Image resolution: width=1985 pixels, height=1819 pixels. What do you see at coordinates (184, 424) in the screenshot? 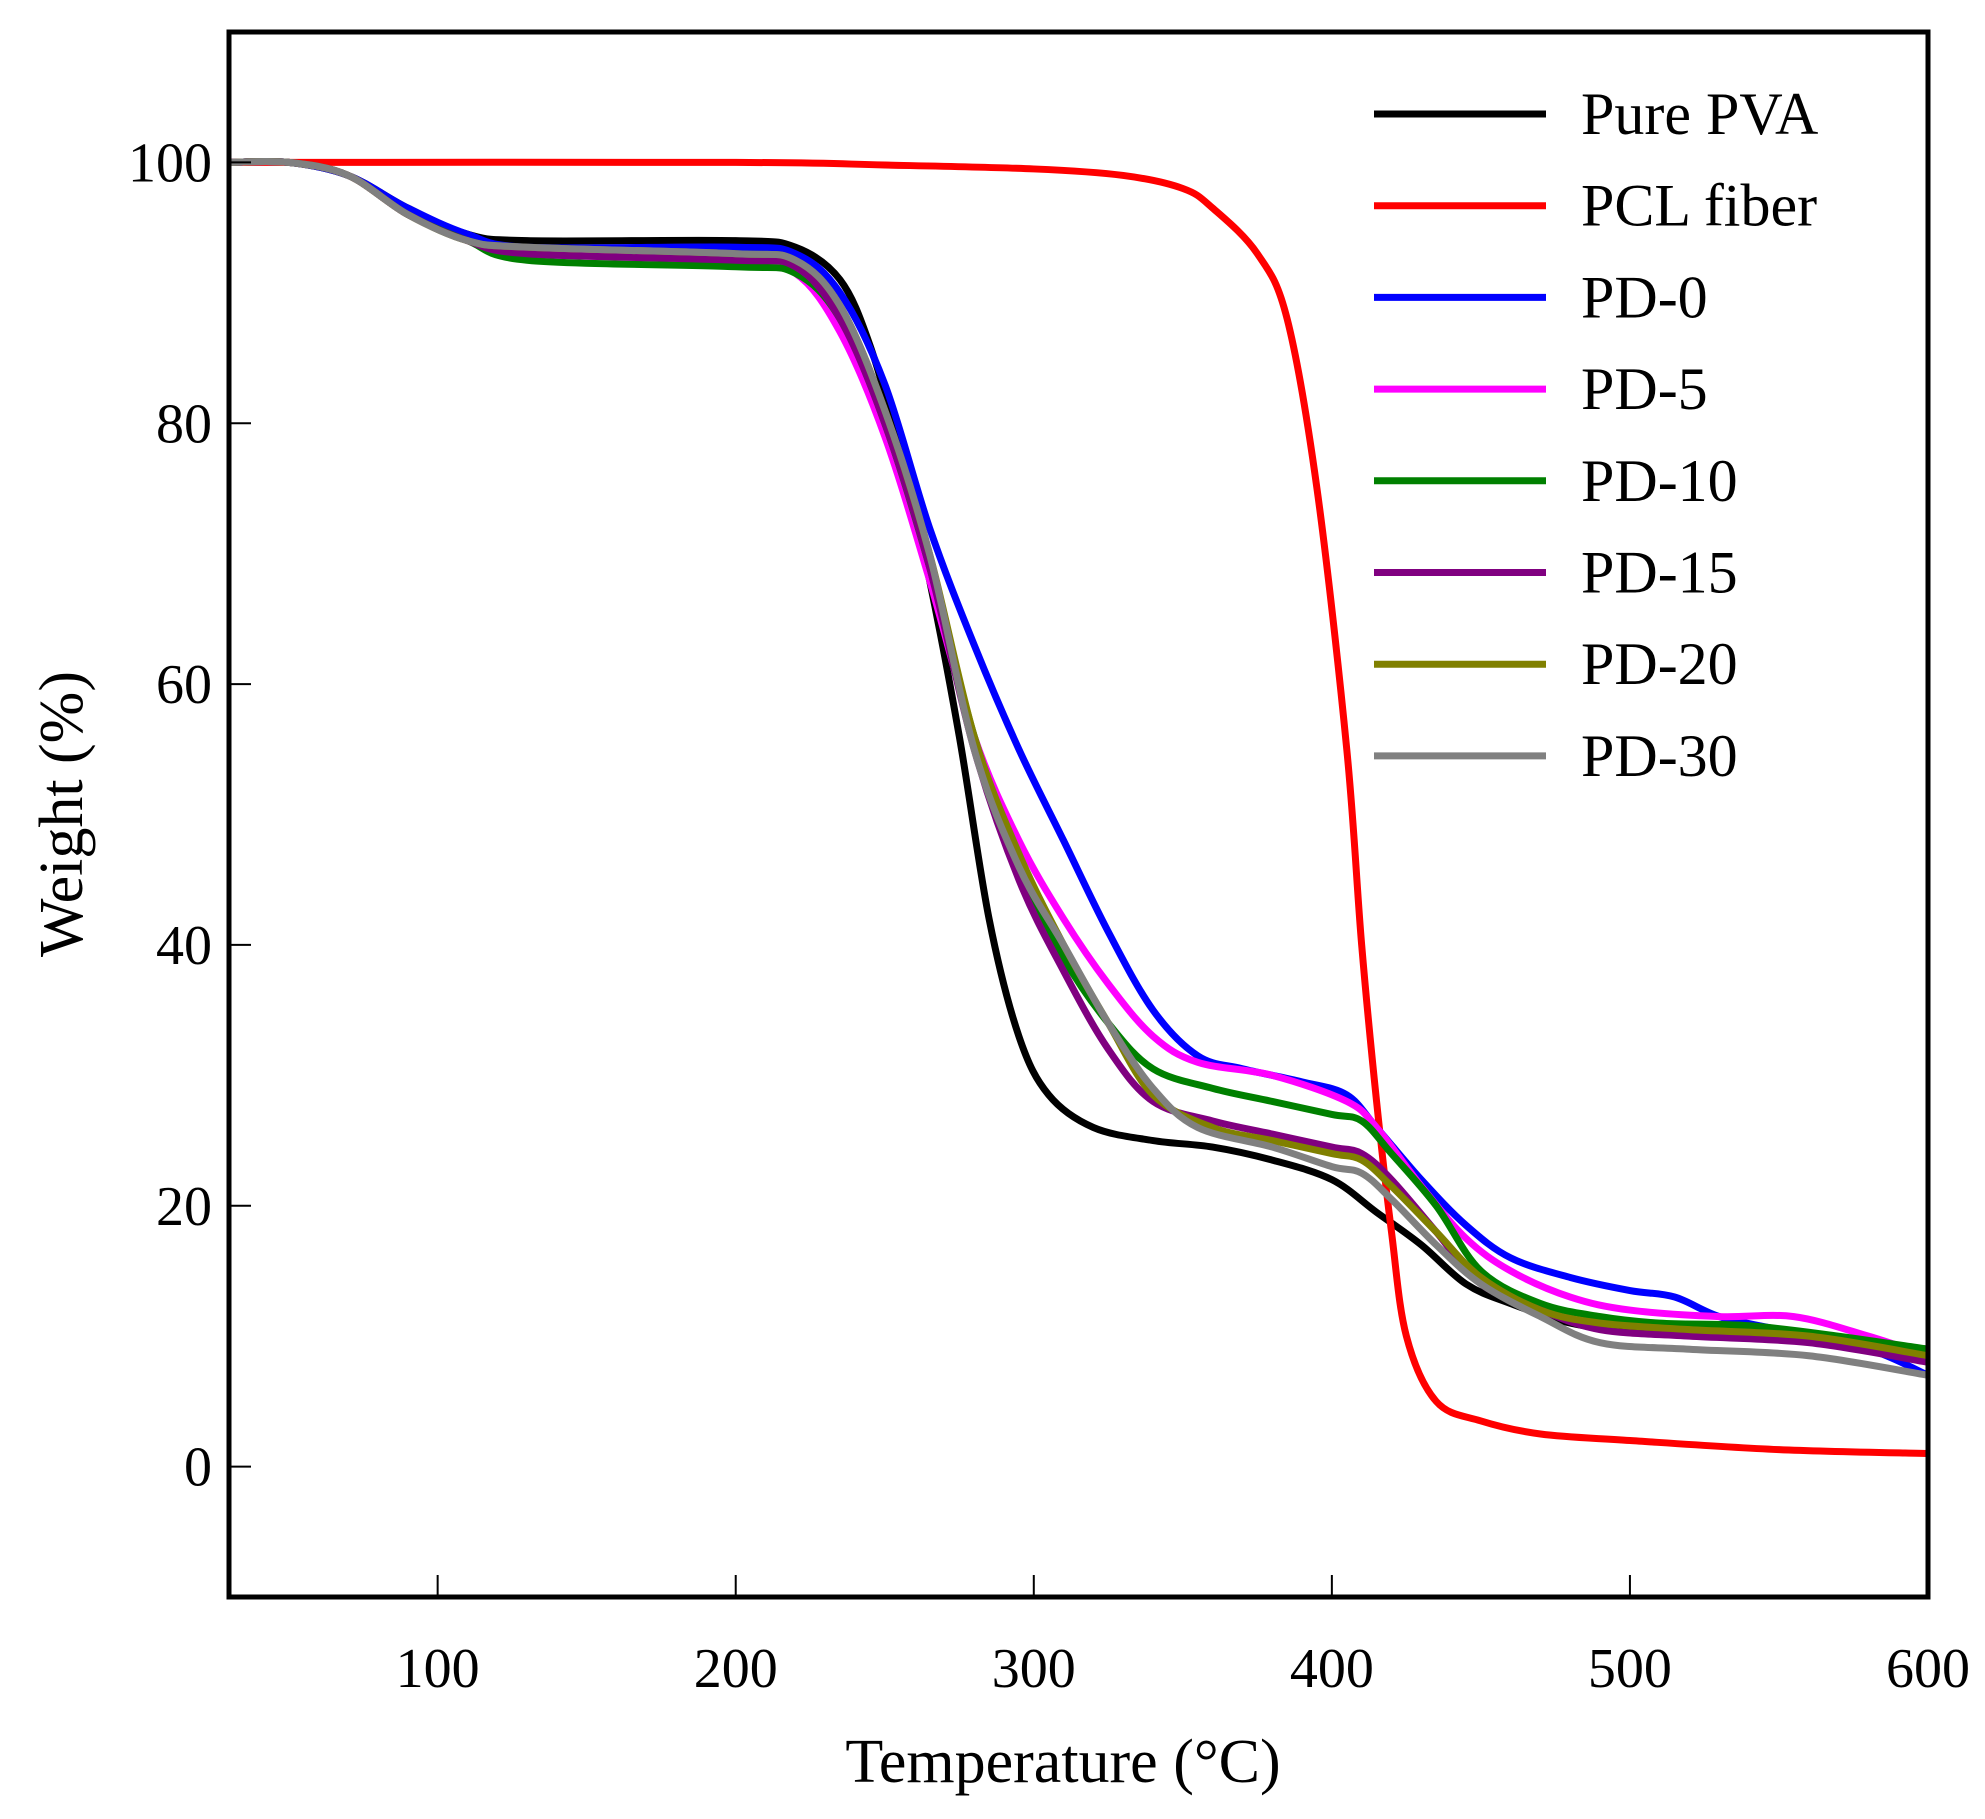
I see `y-tick-label: 80` at bounding box center [184, 424].